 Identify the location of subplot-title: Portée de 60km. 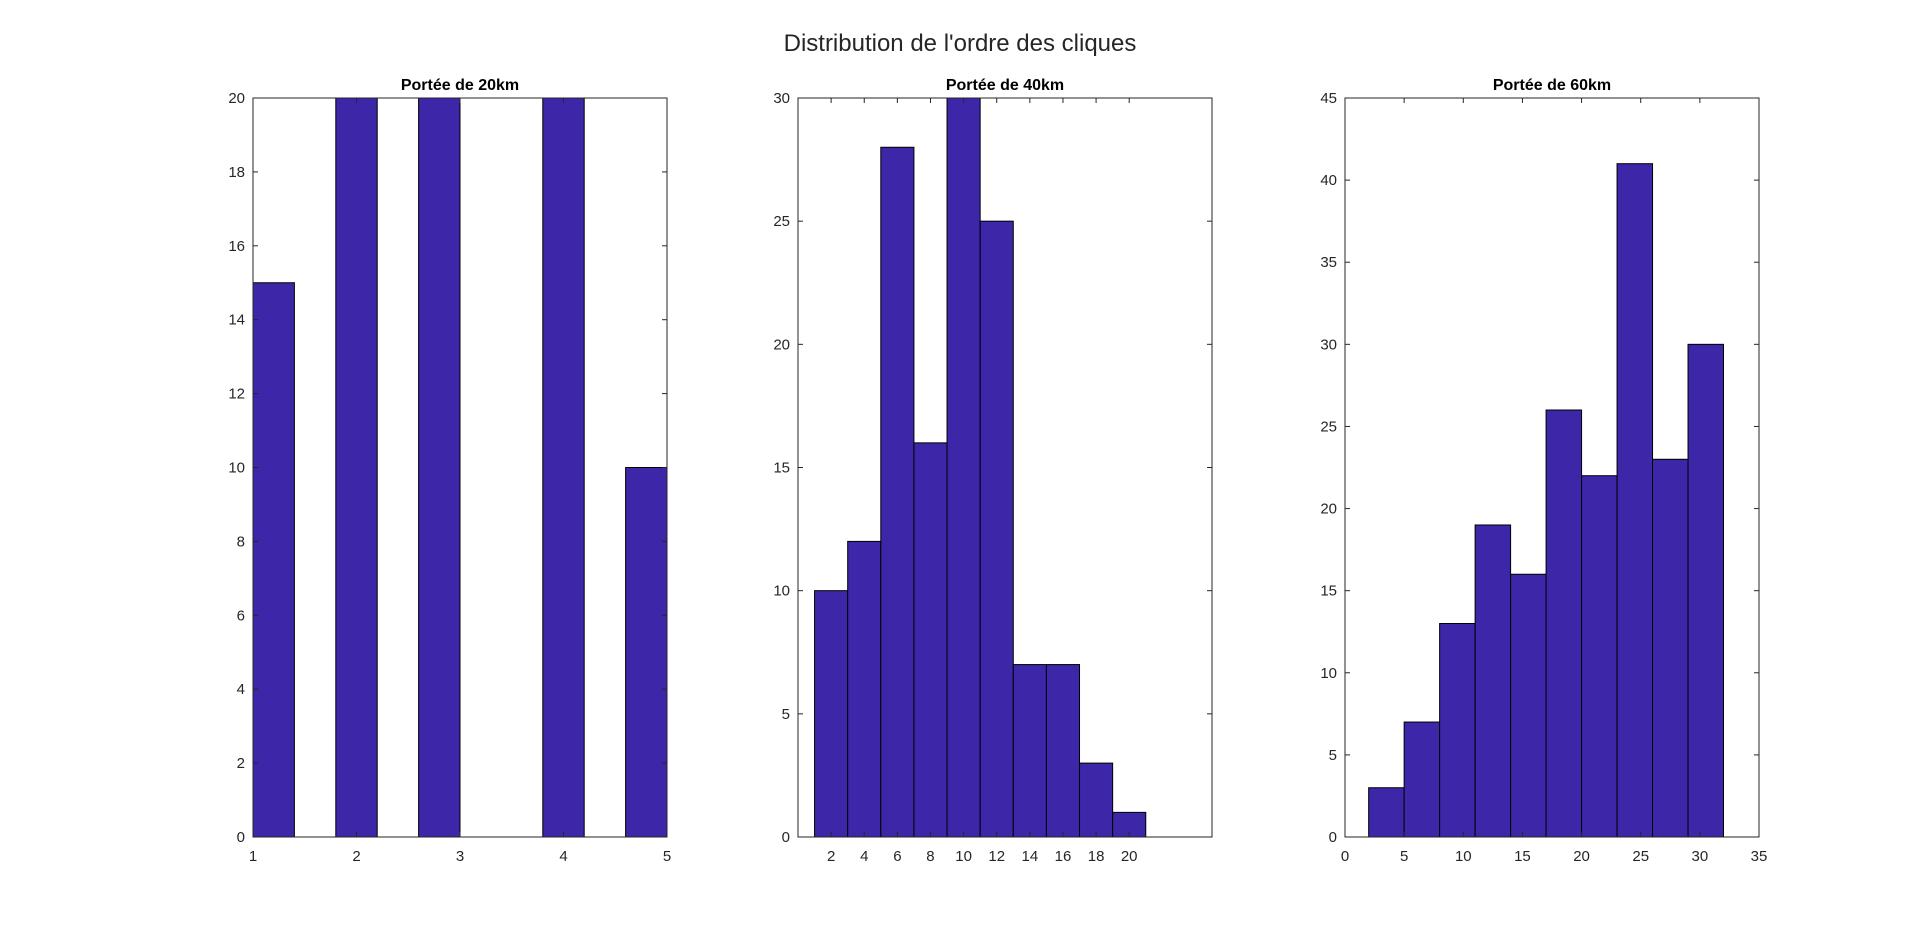
(1552, 85).